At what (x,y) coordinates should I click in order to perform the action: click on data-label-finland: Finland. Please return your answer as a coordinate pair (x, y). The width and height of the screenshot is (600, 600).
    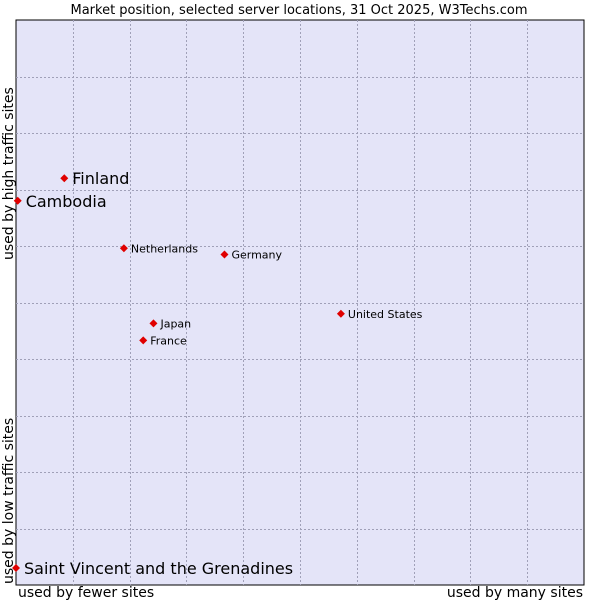
    Looking at the image, I should click on (100, 178).